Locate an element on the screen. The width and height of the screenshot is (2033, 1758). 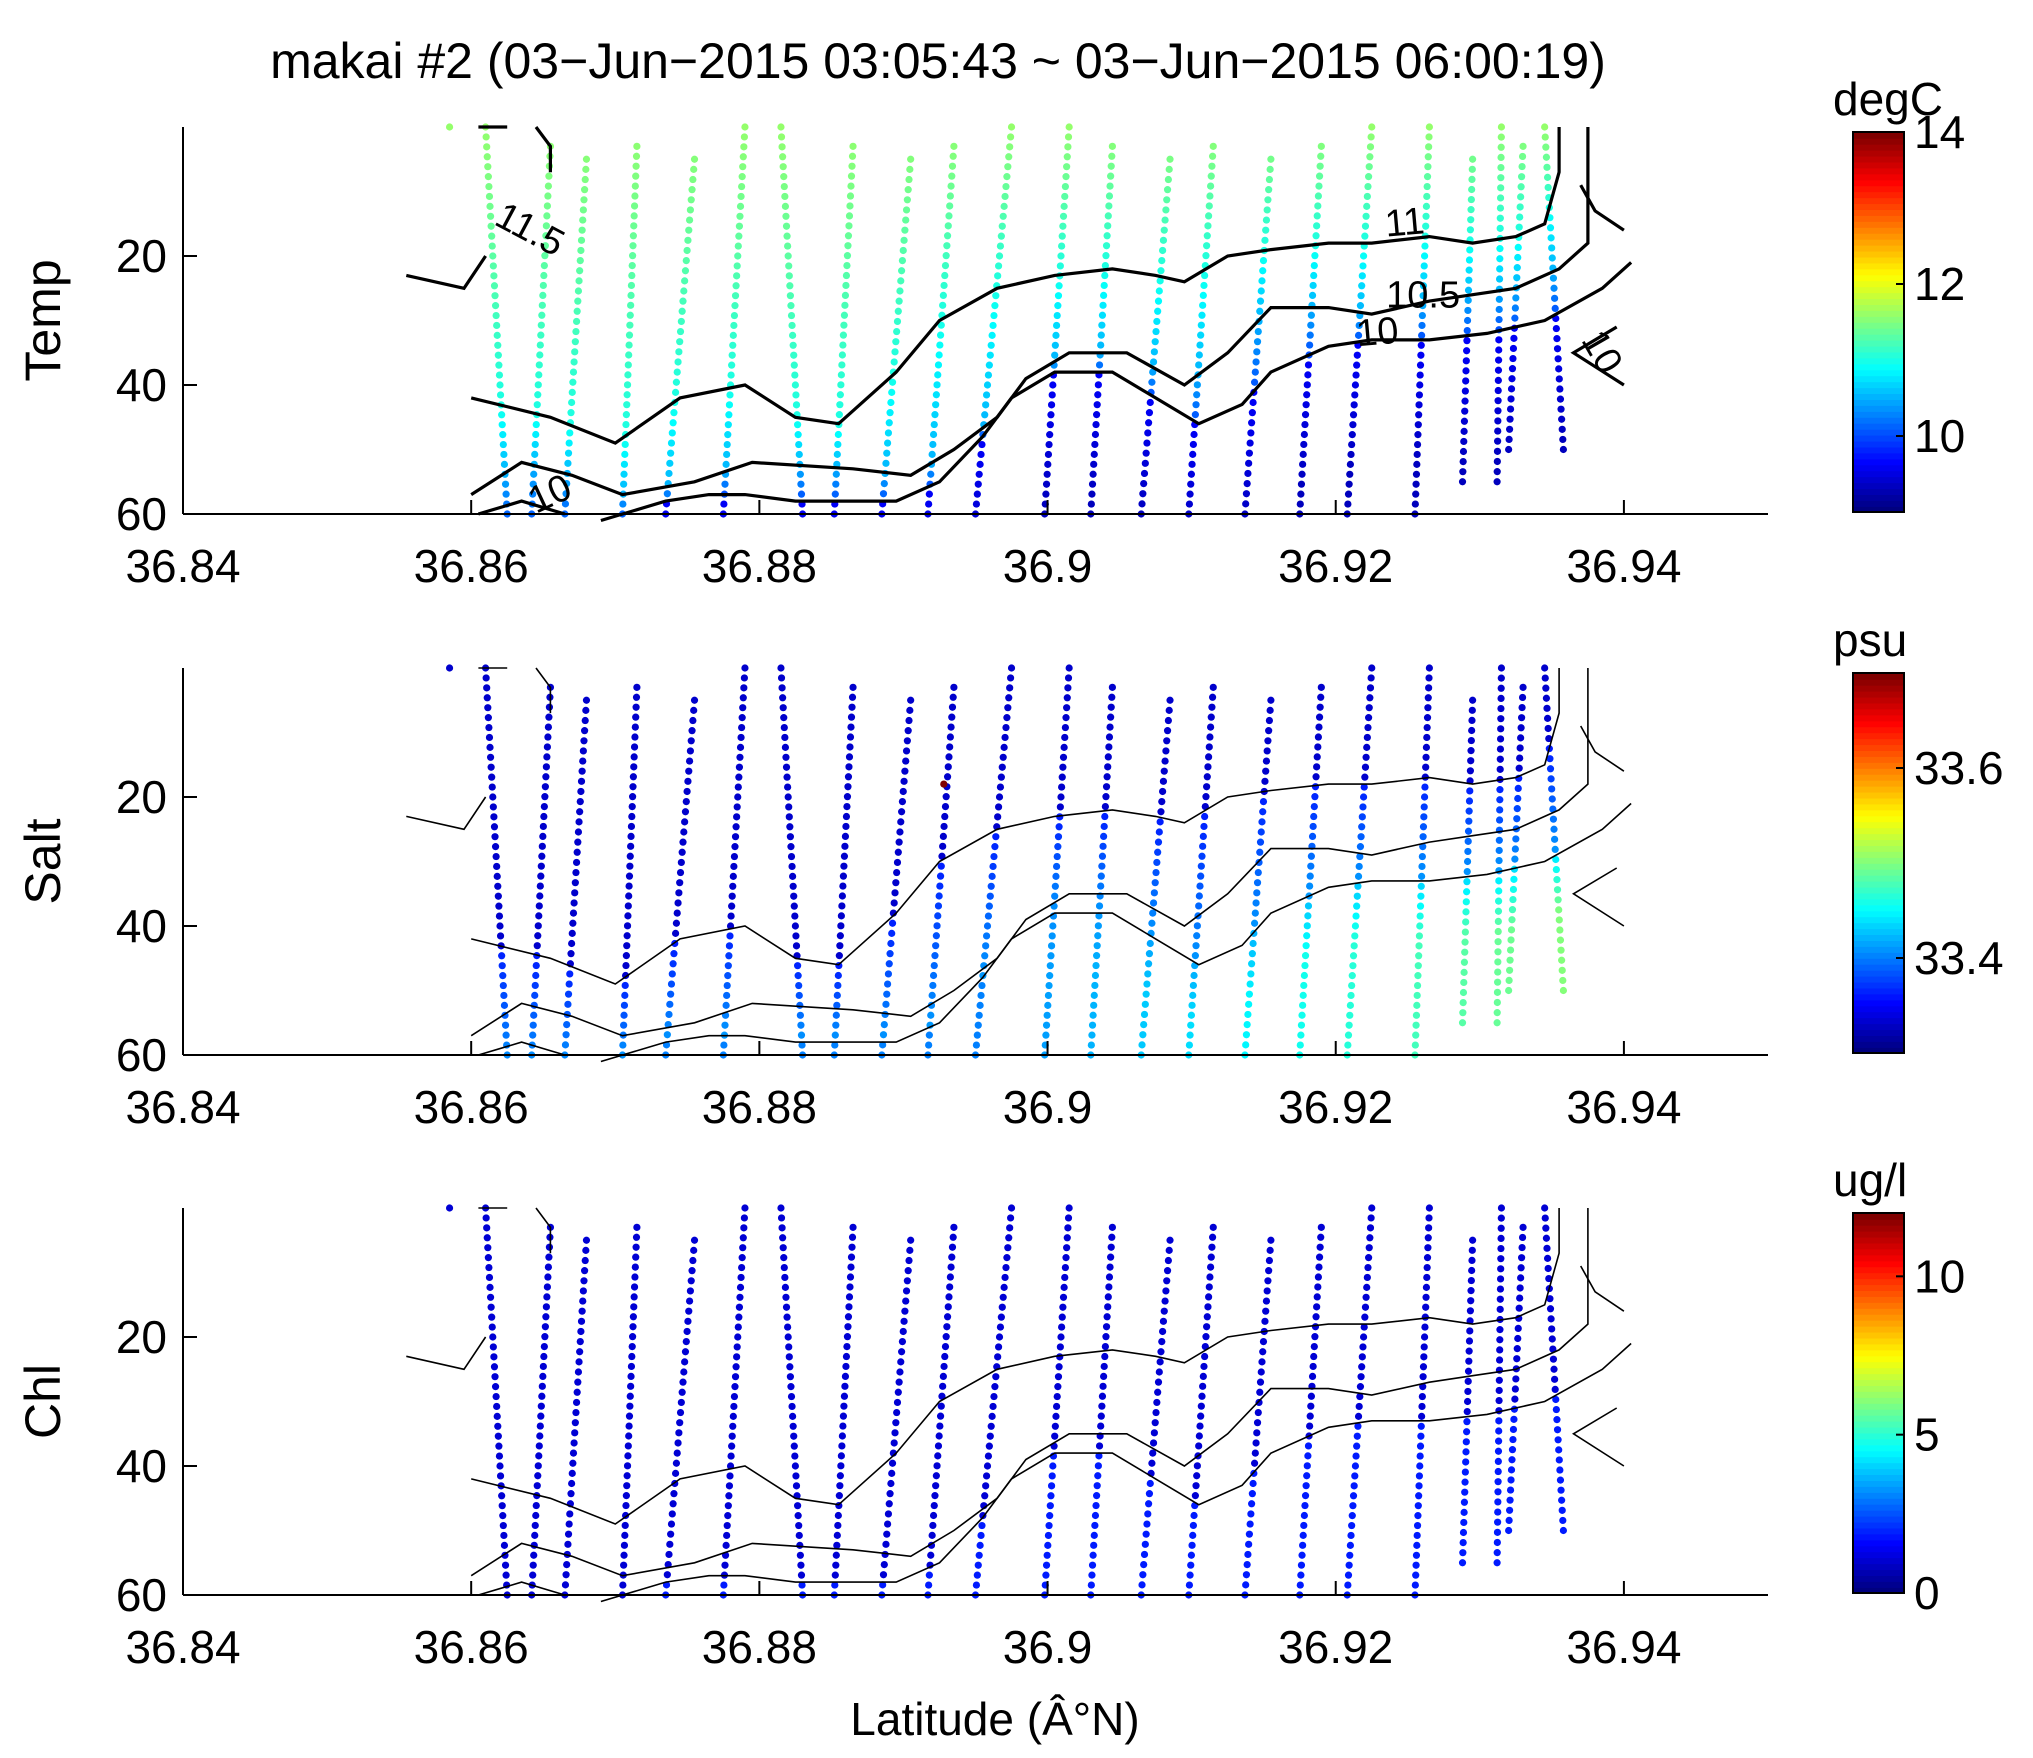
chl-colorbar-unit: ug/l is located at coordinates (1870, 1180).